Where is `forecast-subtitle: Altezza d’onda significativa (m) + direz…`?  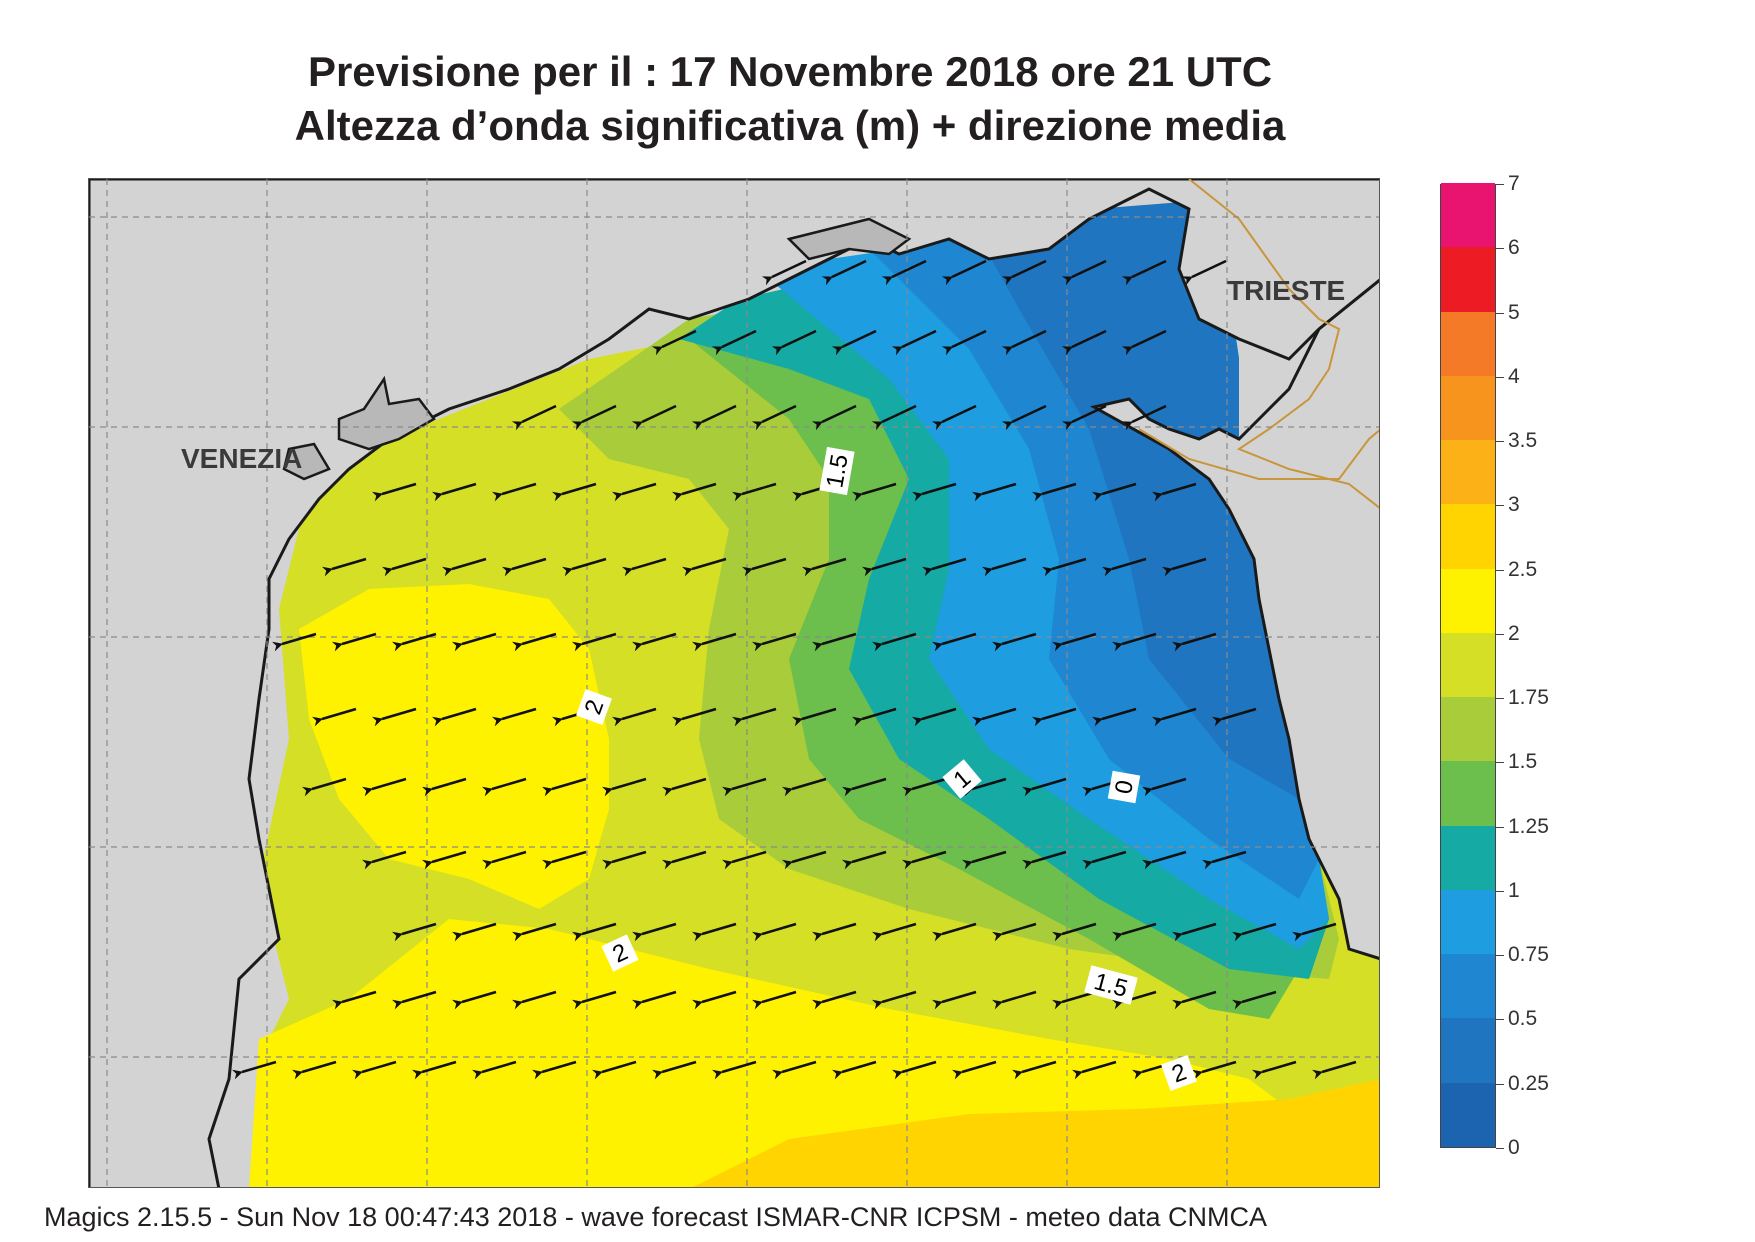 forecast-subtitle: Altezza d’onda significativa (m) + direz… is located at coordinates (790, 125).